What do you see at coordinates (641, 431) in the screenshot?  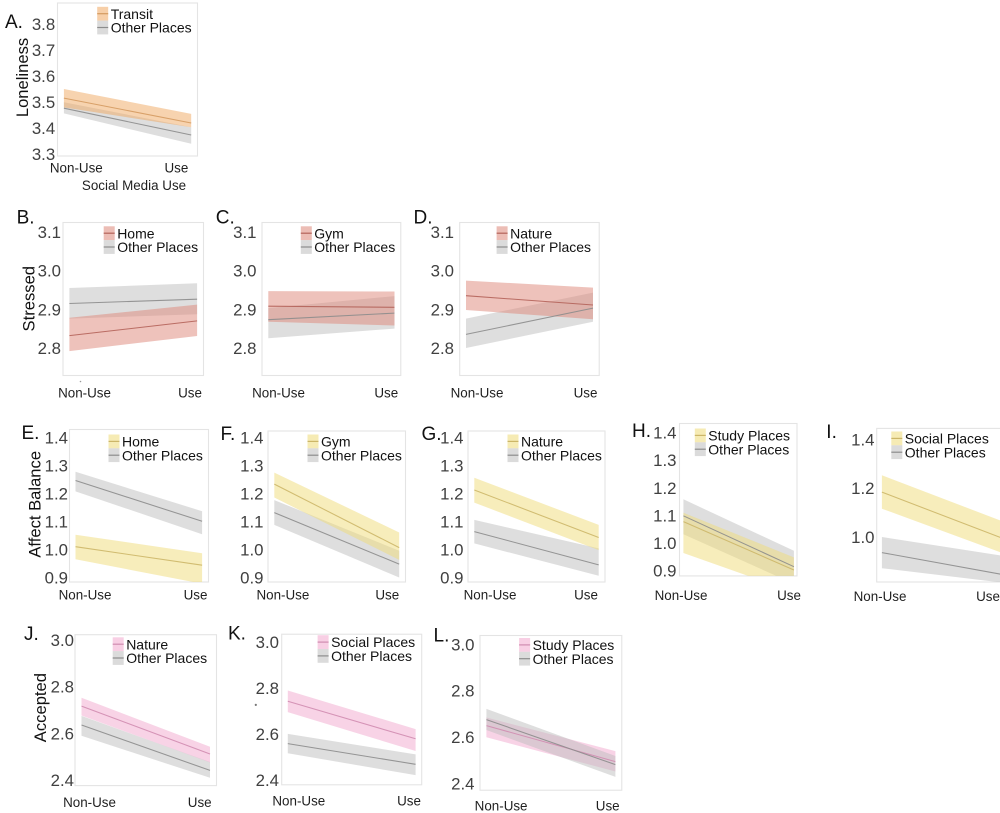 I see `svg-text: H.` at bounding box center [641, 431].